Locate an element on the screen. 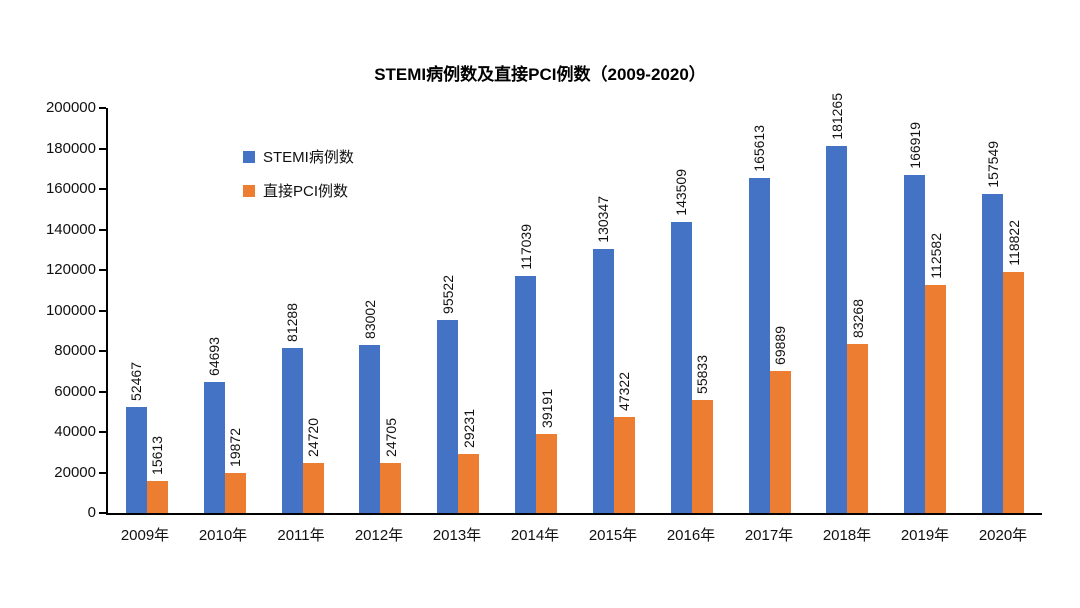 Image resolution: width=1080 pixels, height=608 pixels. bar-value-label-stemi-2018年: 181265 is located at coordinates (836, 116).